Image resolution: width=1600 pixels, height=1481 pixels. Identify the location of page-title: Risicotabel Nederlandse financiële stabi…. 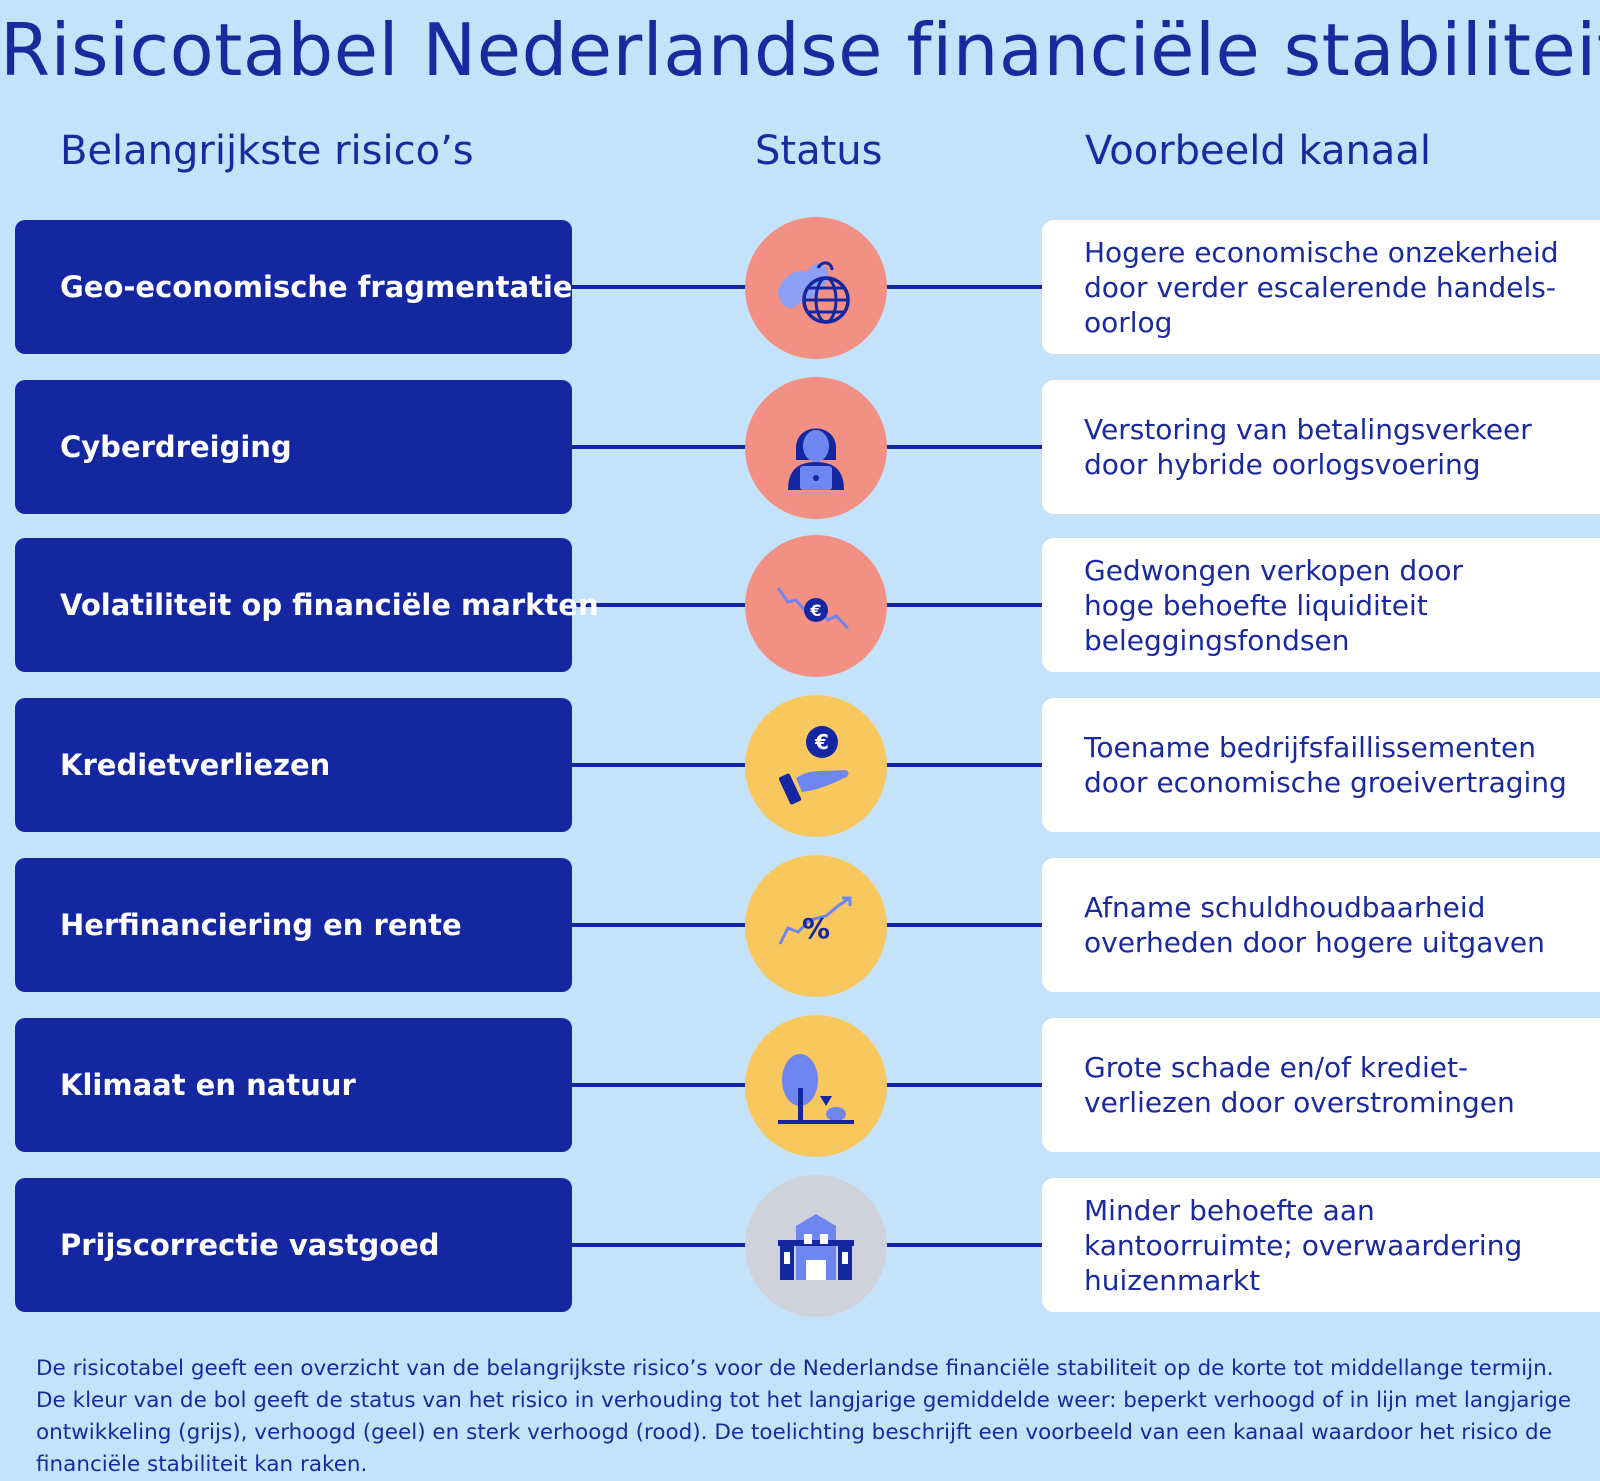
(800, 50).